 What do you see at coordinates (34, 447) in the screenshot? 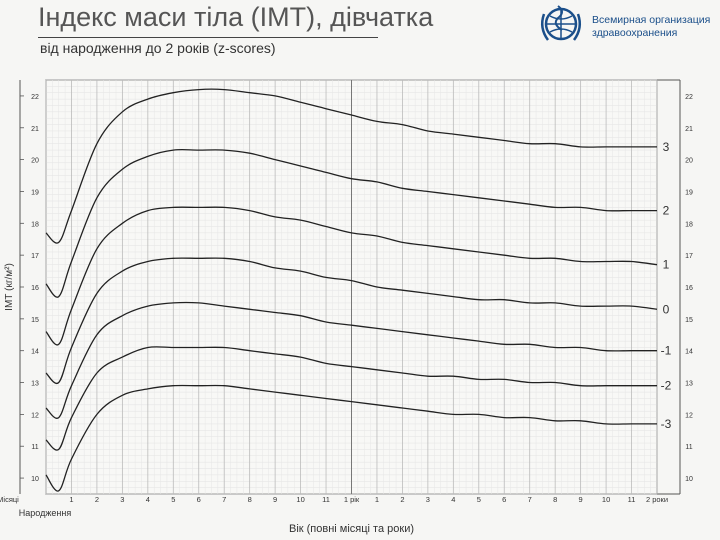
I see `y-tick-label-left: 11` at bounding box center [34, 447].